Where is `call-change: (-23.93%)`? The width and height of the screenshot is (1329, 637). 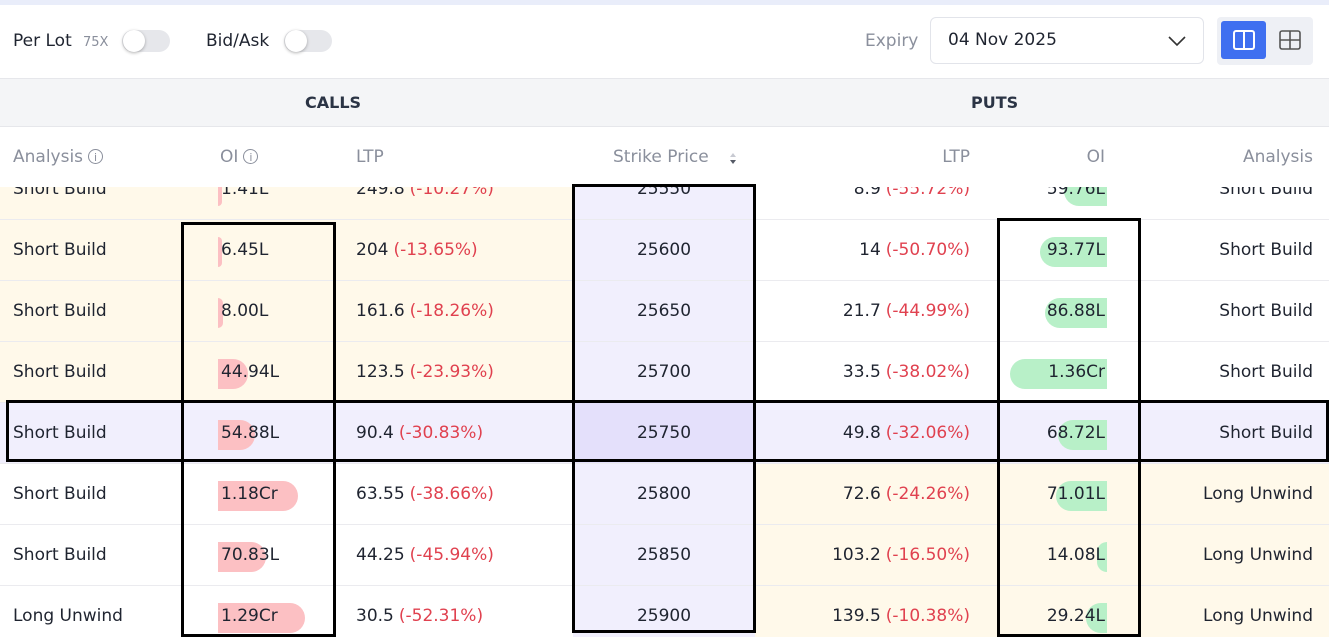
call-change: (-23.93%) is located at coordinates (451, 372).